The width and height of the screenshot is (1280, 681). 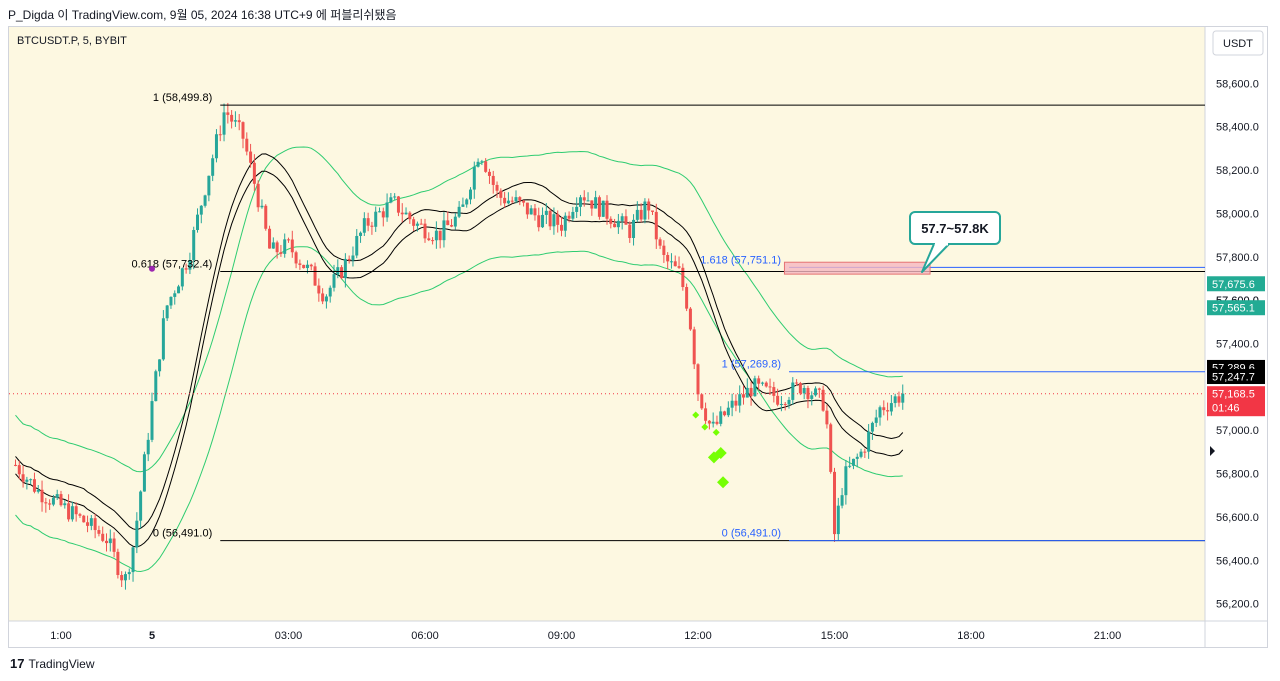 I want to click on fib-label: 0.618 (57,732.4), so click(x=172, y=264).